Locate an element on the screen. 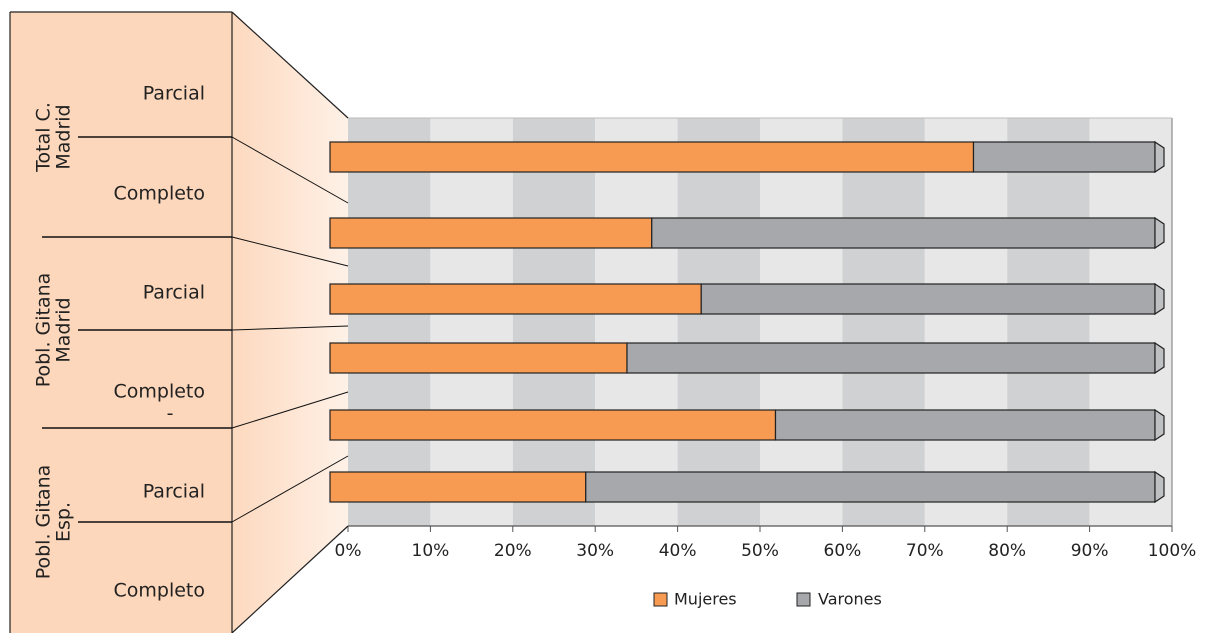  x-tick-label: 10% is located at coordinates (431, 551).